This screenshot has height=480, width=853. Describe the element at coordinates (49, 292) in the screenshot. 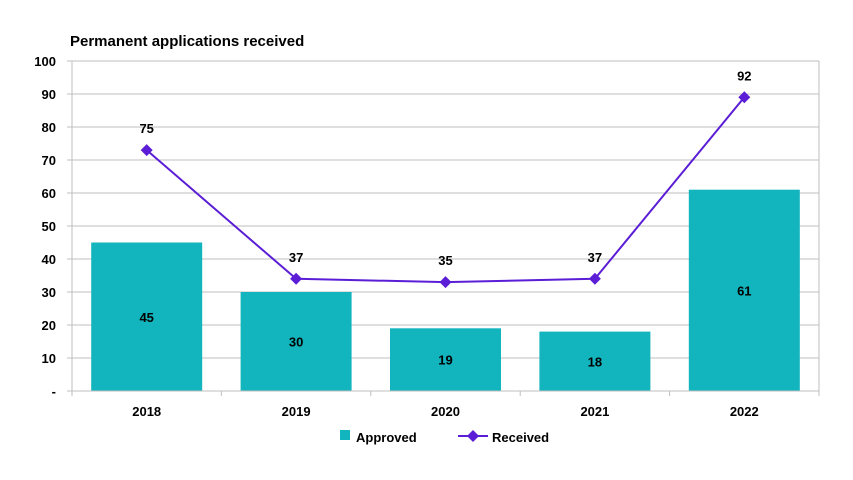

I see `y-tick-label: 30` at that location.